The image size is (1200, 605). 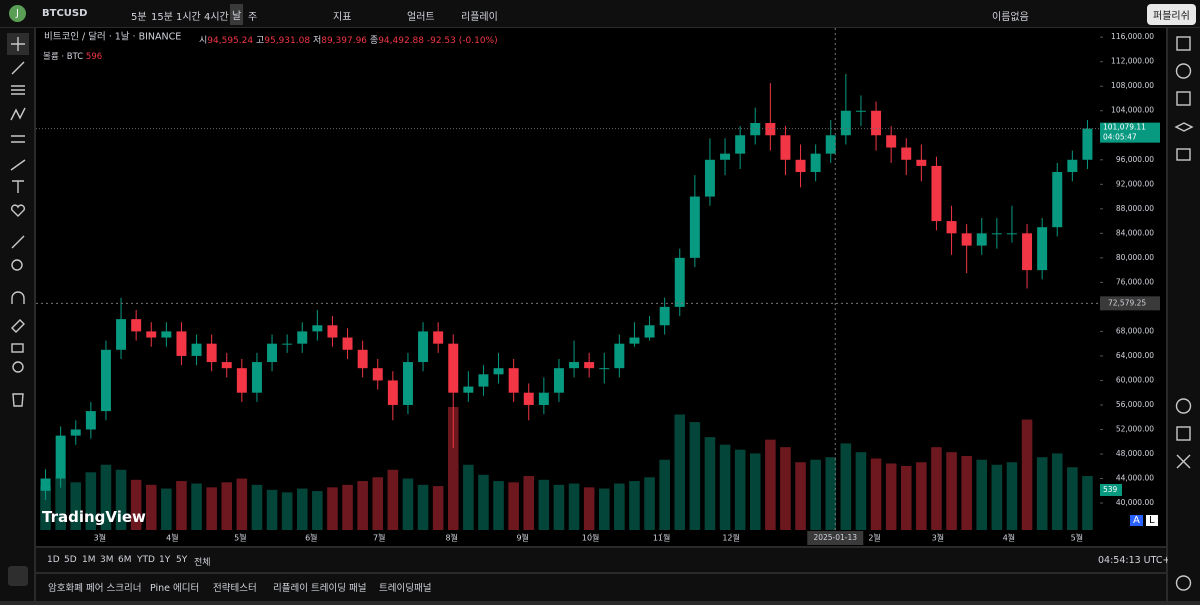 What do you see at coordinates (18, 400) in the screenshot?
I see `trash-icon` at bounding box center [18, 400].